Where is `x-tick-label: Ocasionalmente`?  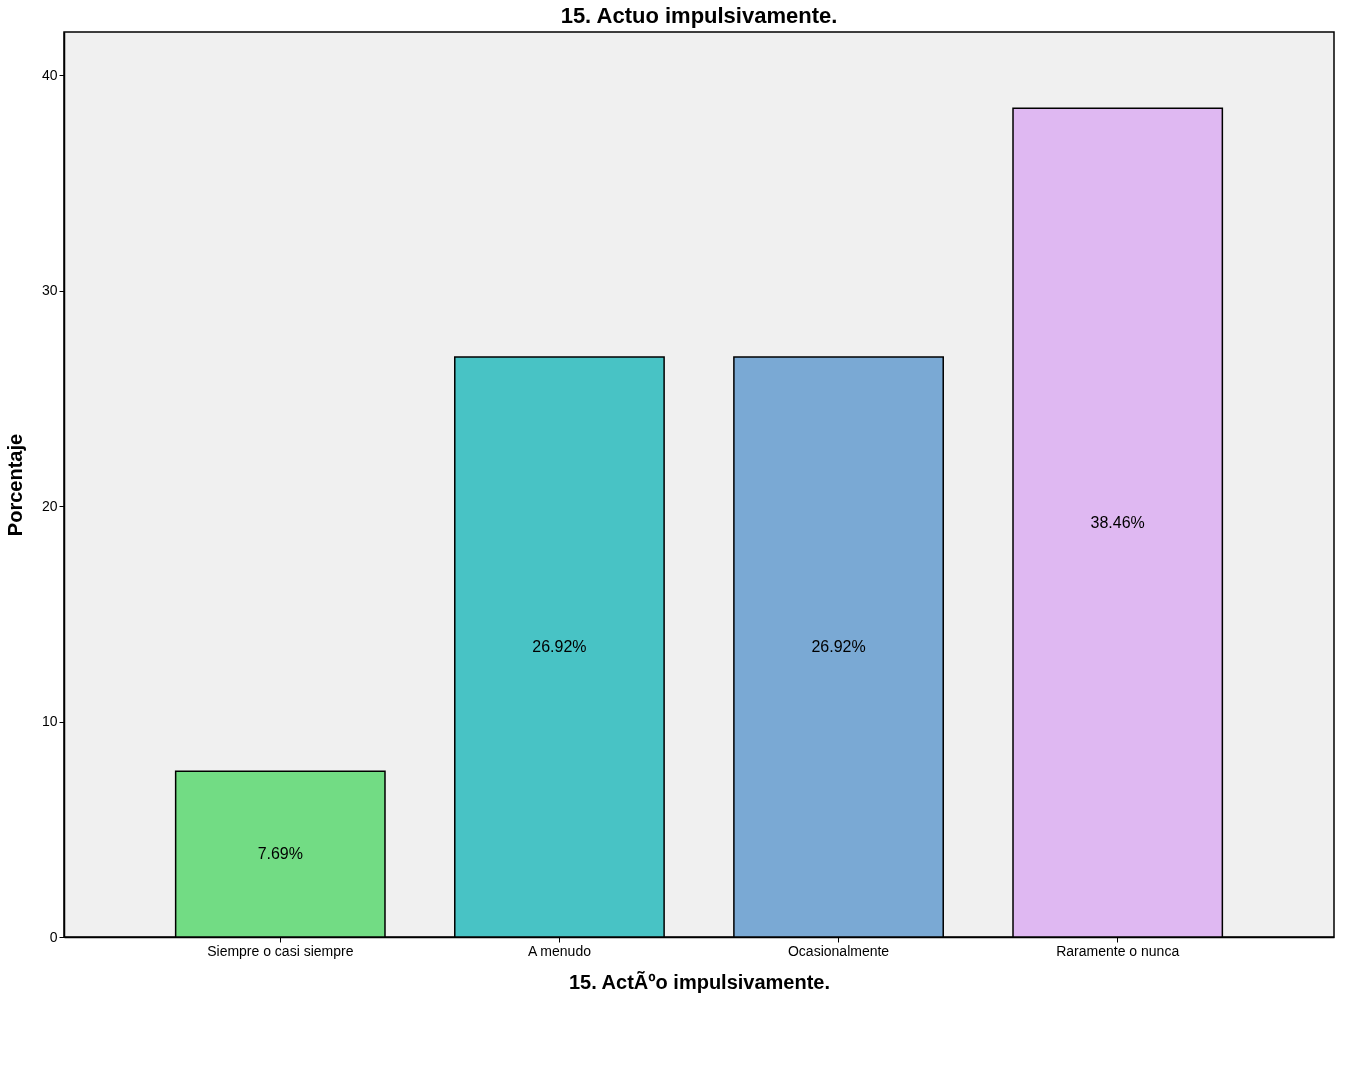
x-tick-label: Ocasionalmente is located at coordinates (838, 950).